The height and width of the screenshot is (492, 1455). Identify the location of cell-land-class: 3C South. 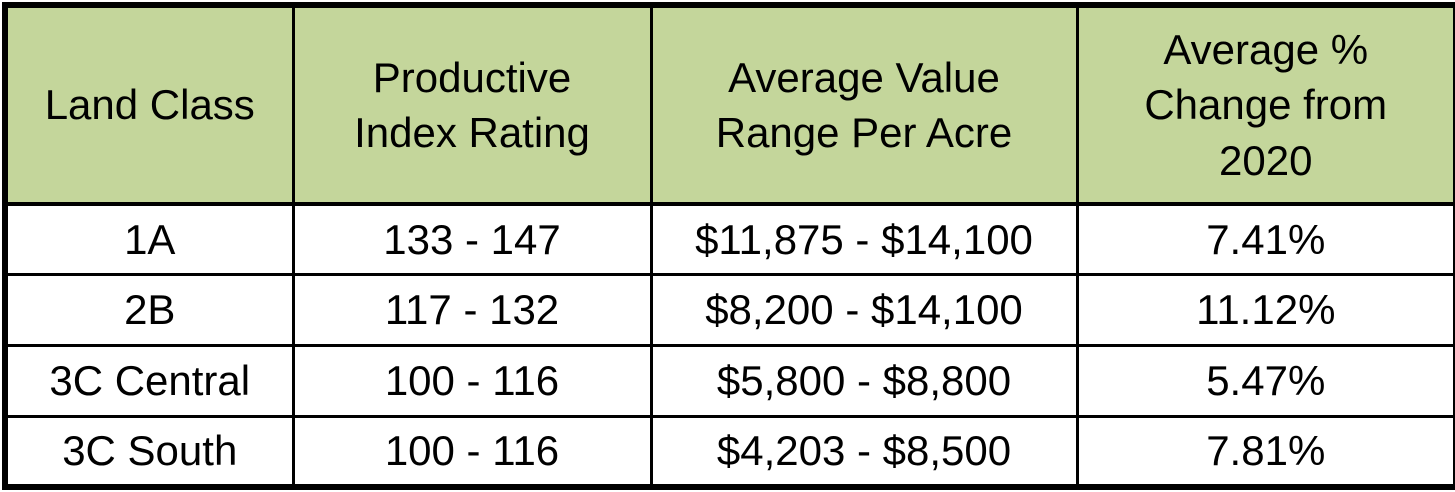
(149, 451).